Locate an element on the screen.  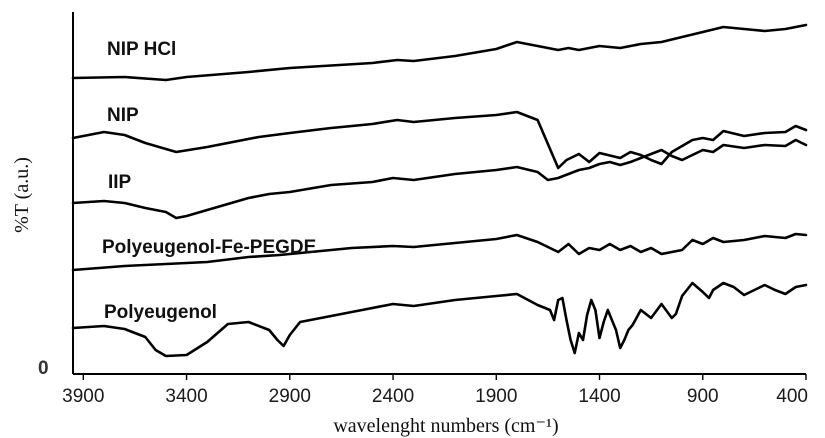
x-tick-label: 400 is located at coordinates (792, 396).